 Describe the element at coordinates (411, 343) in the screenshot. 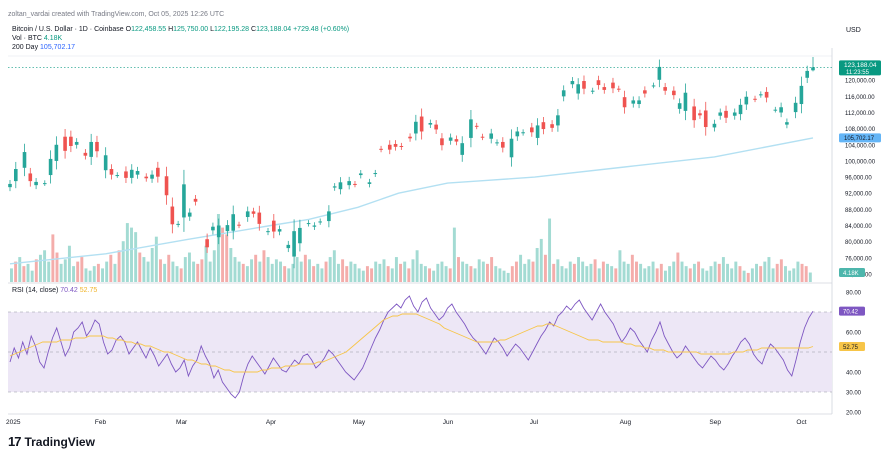

I see `rsi-ma-line` at that location.